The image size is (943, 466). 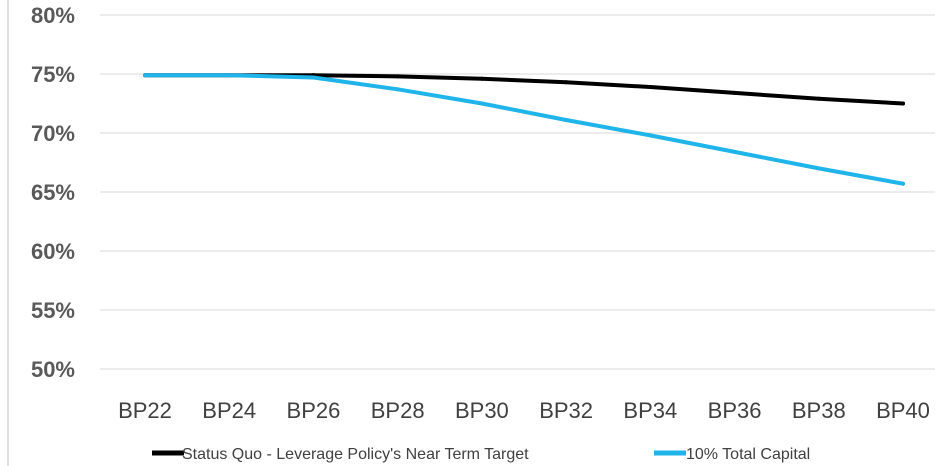 I want to click on x-tick-label: BP30, so click(x=482, y=410).